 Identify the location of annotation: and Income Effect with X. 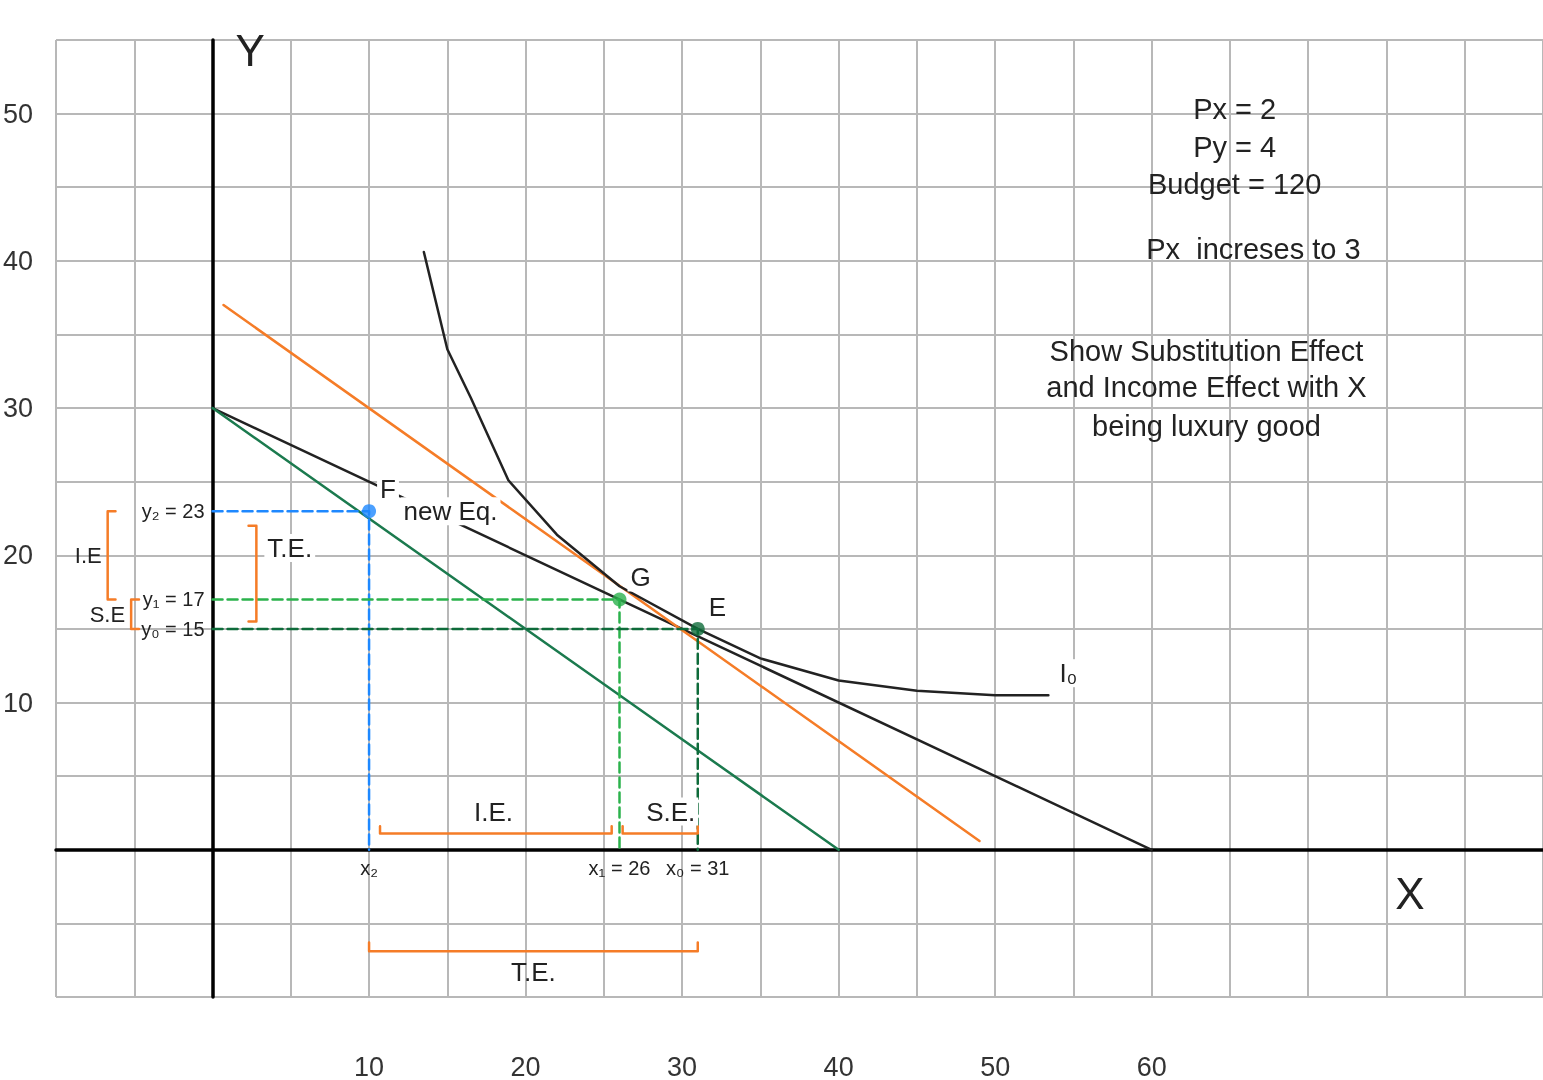
(1206, 387).